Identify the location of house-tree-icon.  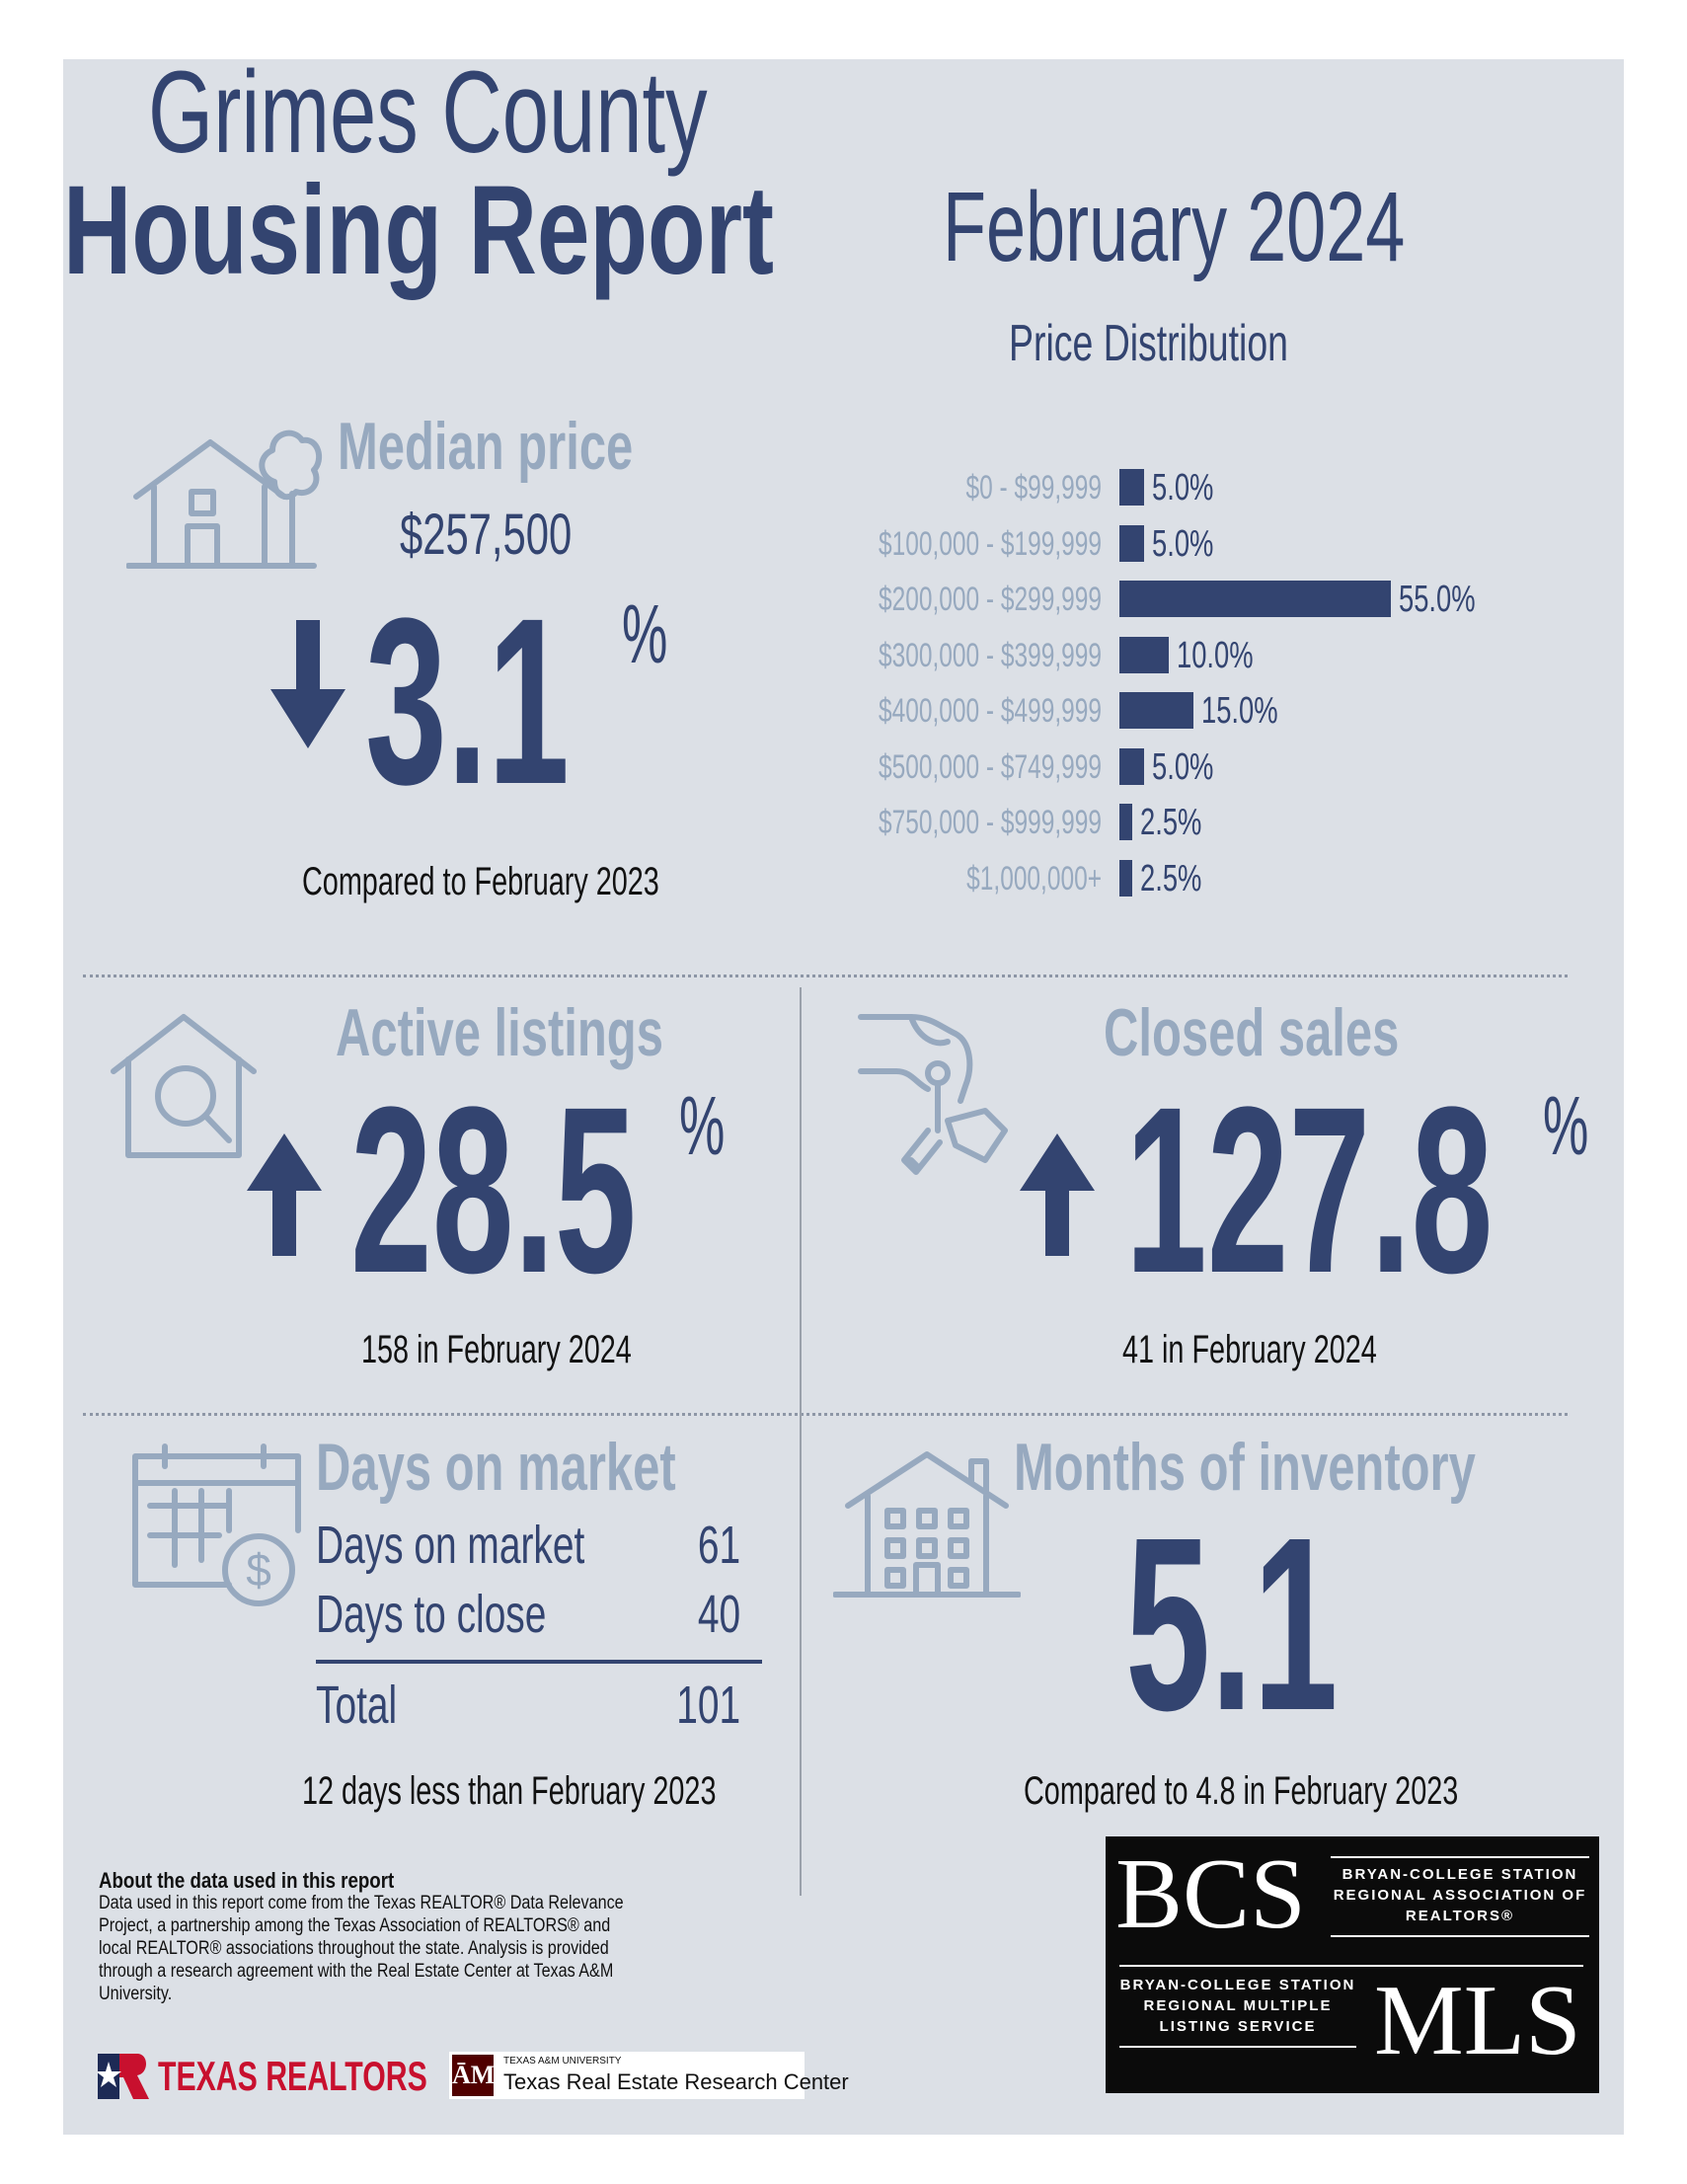
(224, 499).